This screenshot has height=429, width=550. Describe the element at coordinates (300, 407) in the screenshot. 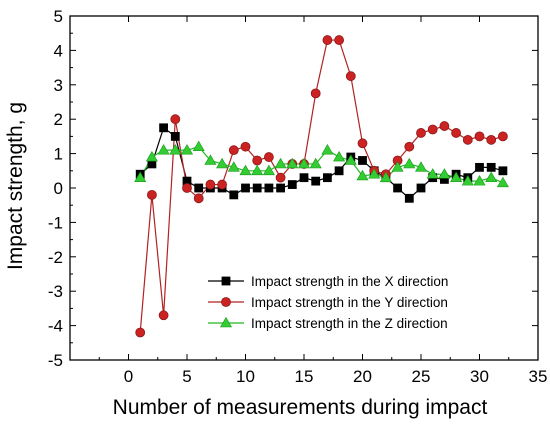

I see `x-axis-title: Number of measurements during impact` at that location.